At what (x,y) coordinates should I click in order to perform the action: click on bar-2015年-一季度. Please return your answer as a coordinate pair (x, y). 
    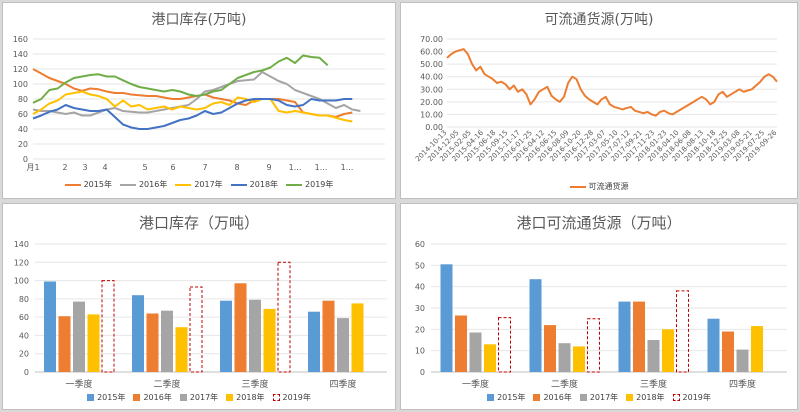
    Looking at the image, I should click on (50, 326).